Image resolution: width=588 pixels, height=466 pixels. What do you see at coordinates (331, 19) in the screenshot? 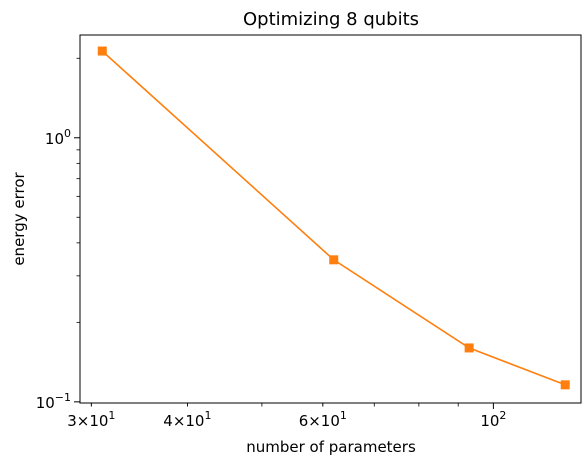
I see `chart-title: Optimizing 8 qubits` at bounding box center [331, 19].